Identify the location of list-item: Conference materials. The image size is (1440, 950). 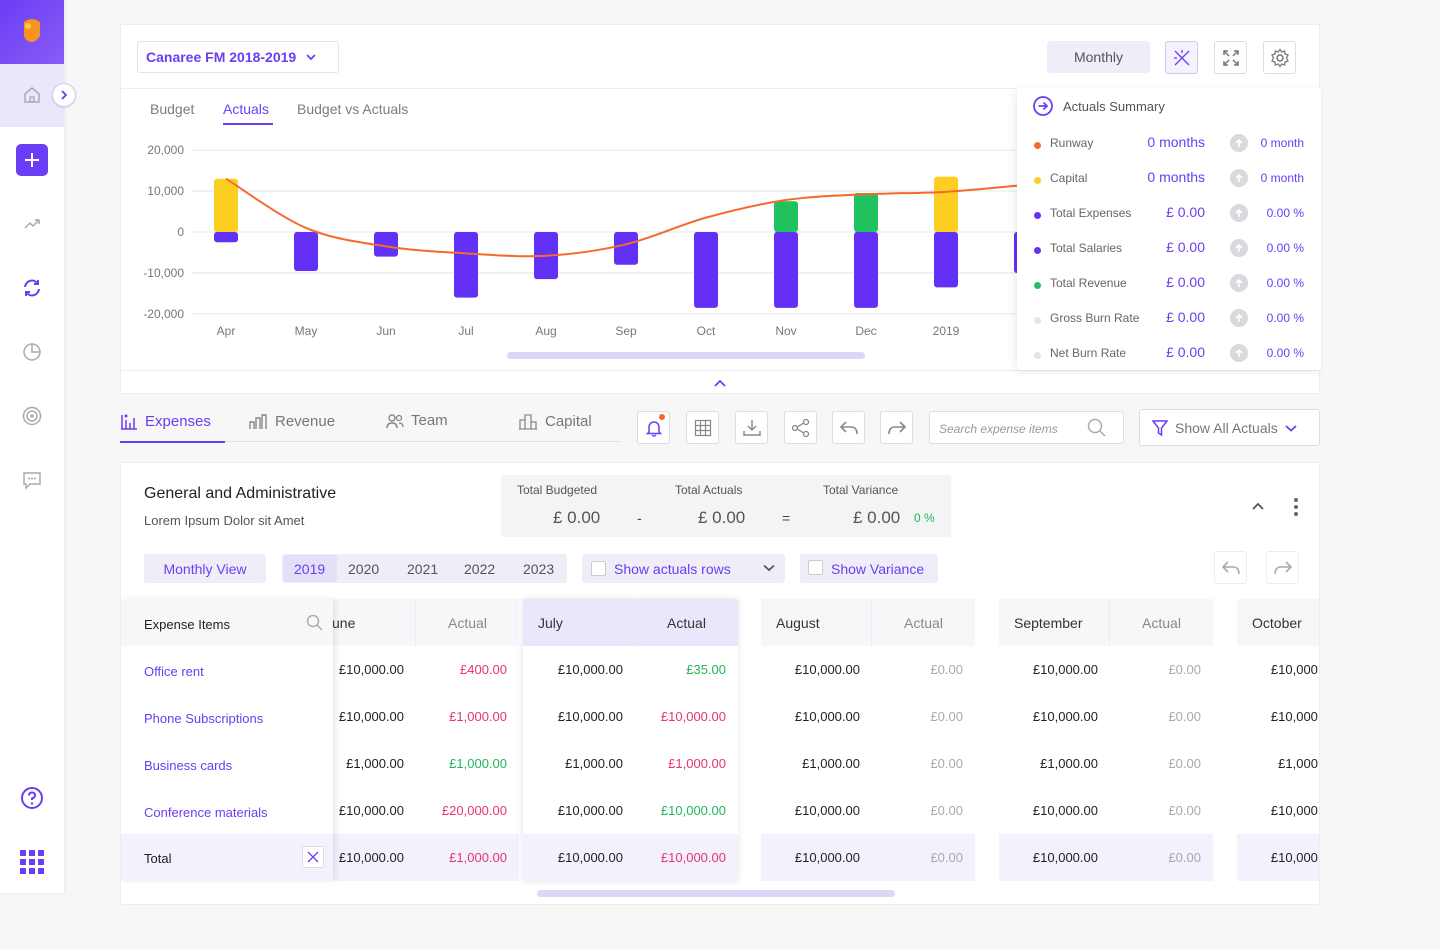
(206, 812).